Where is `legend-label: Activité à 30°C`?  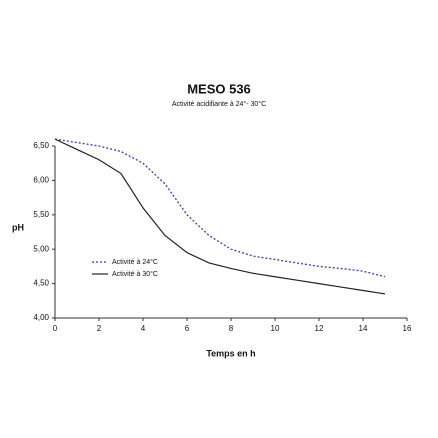
legend-label: Activité à 30°C is located at coordinates (135, 274).